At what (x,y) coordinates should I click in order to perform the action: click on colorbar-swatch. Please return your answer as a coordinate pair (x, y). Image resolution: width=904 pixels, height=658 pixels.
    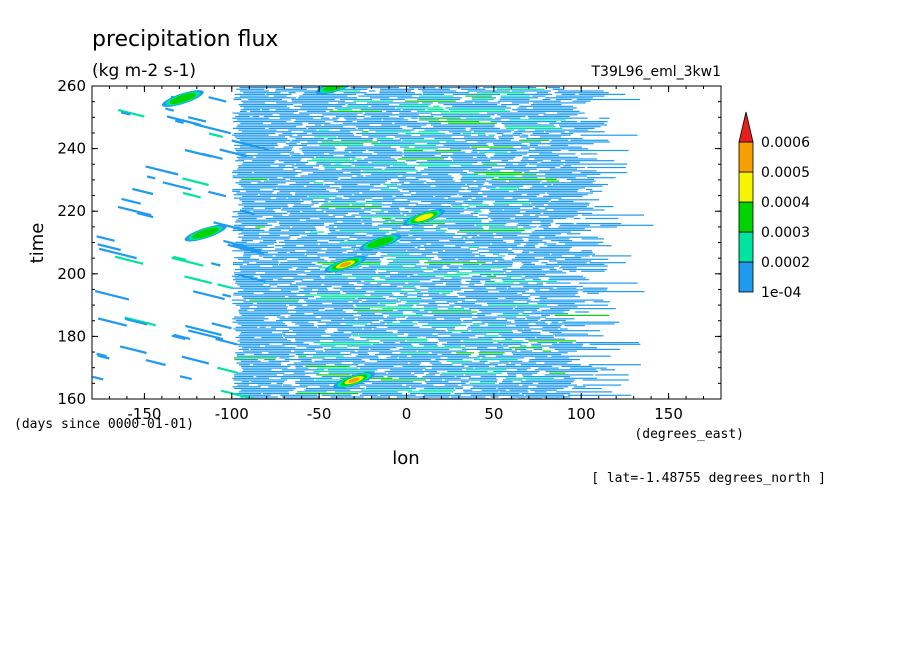
    Looking at the image, I should click on (746, 157).